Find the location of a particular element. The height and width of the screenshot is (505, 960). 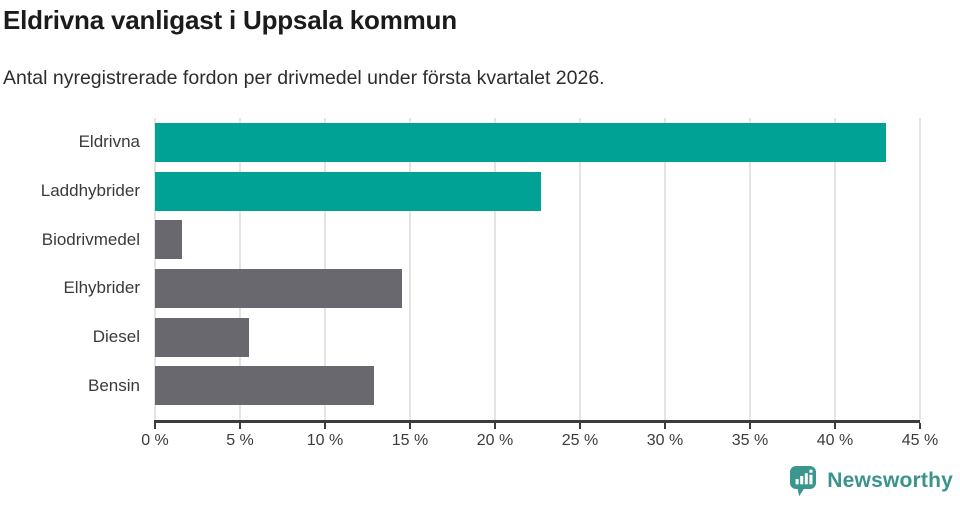

x-tick-label: 10 % is located at coordinates (325, 440).